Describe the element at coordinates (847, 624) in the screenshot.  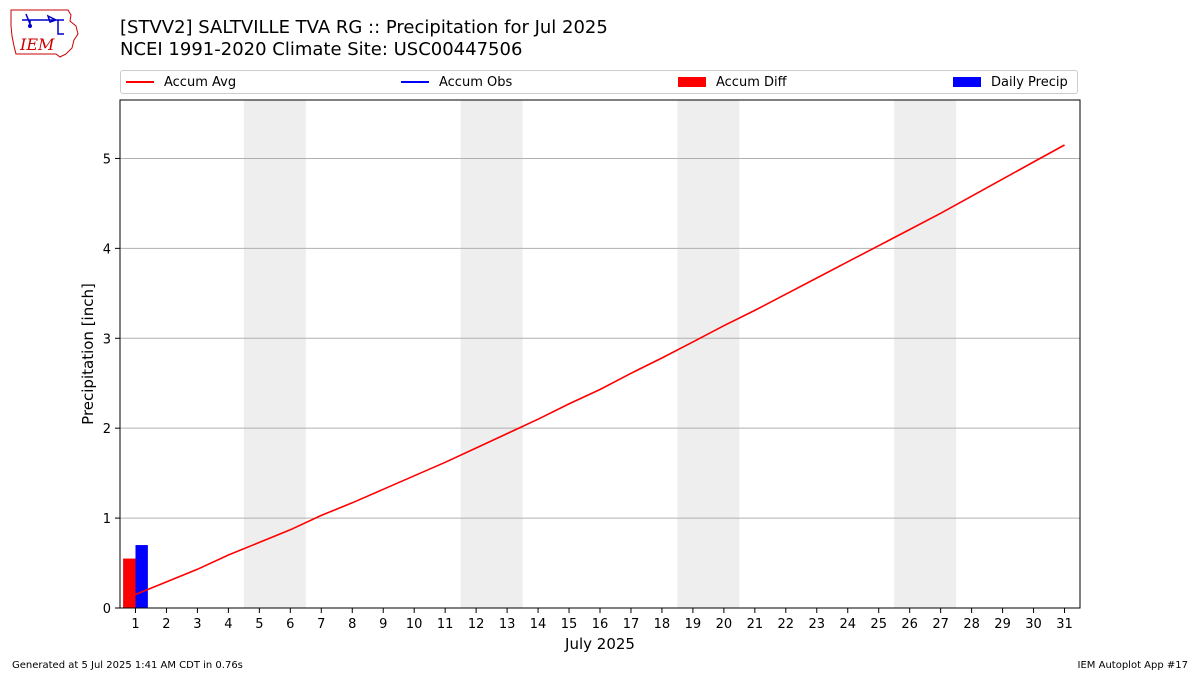
I see `x-tick-label: 24` at that location.